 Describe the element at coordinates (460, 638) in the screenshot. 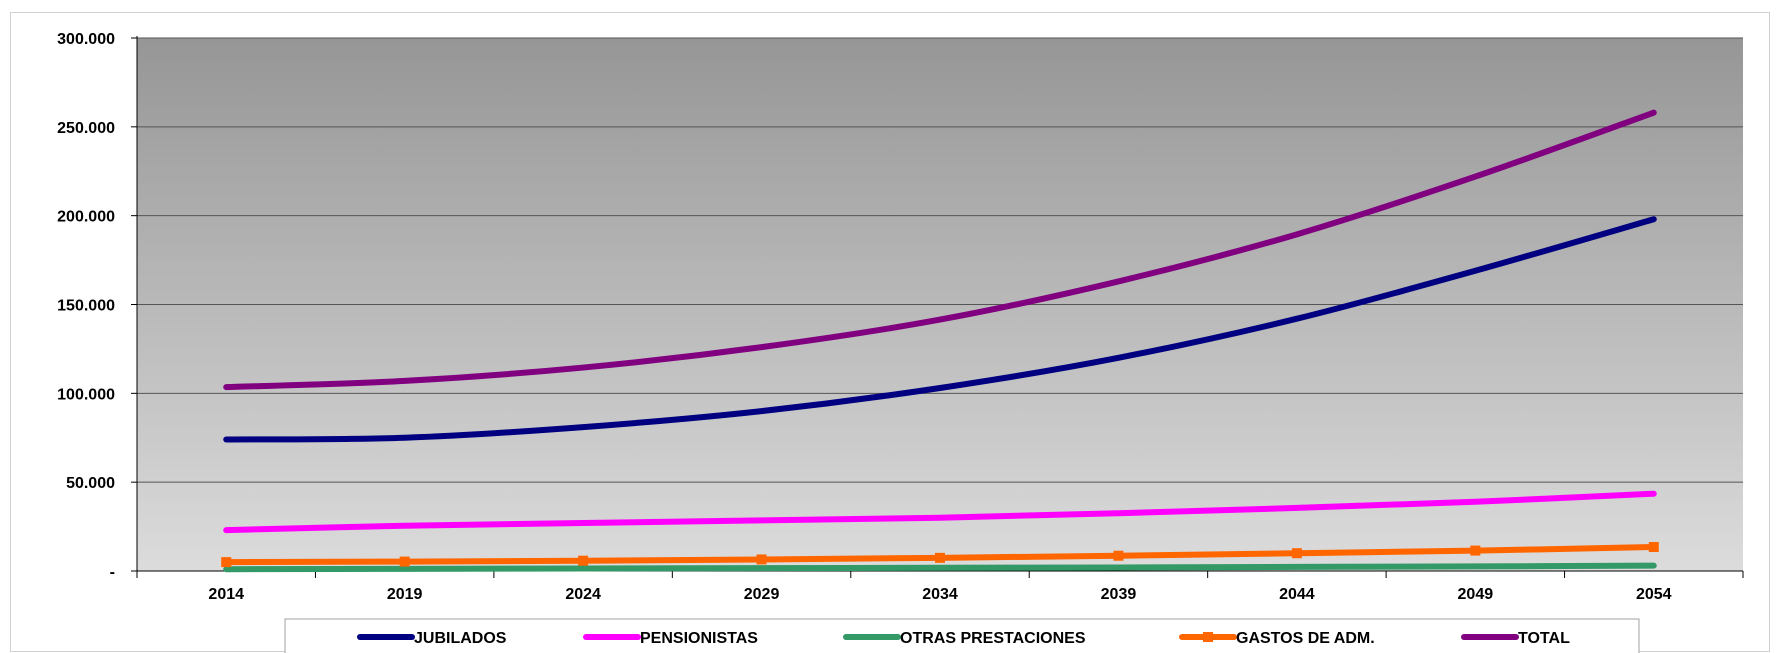

I see `legend-label-jubilados: JUBILADOS` at that location.